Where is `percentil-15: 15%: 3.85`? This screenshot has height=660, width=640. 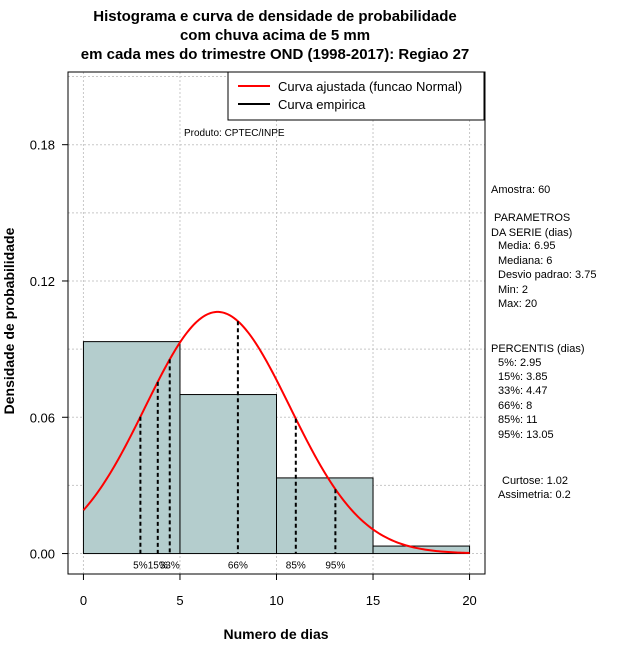 percentil-15: 15%: 3.85 is located at coordinates (523, 377).